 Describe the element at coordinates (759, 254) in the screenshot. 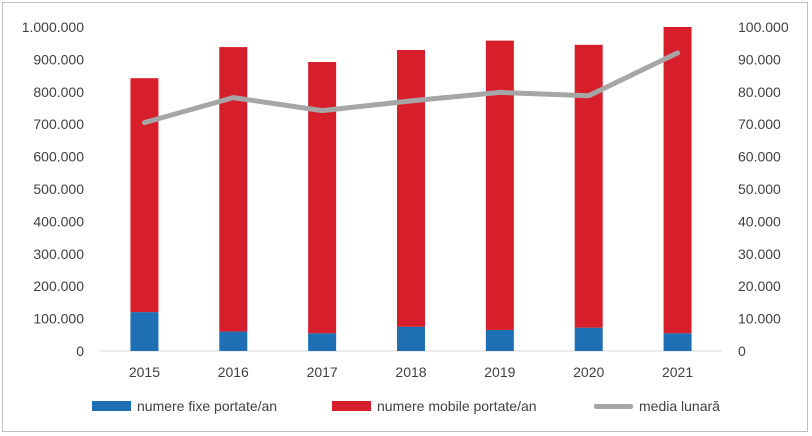

I see `y-right-tick-label: 30.000` at that location.